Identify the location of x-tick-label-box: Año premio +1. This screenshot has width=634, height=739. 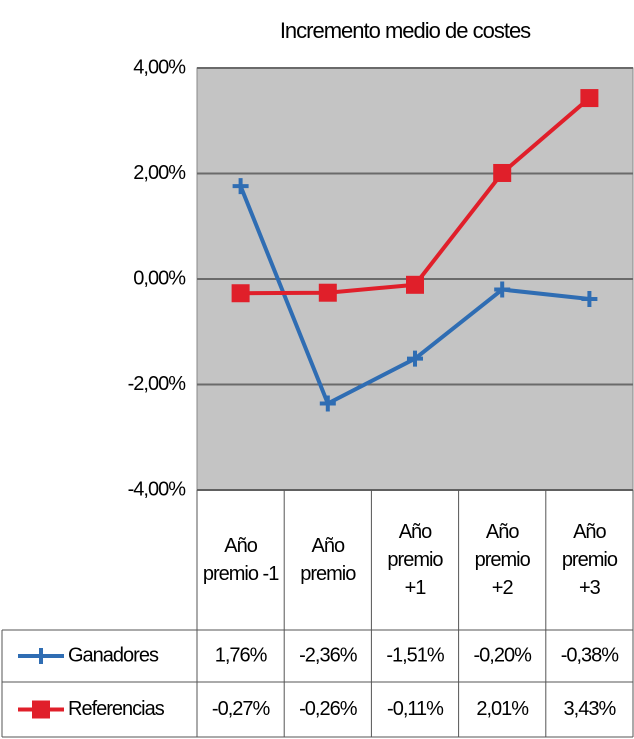
(415, 560).